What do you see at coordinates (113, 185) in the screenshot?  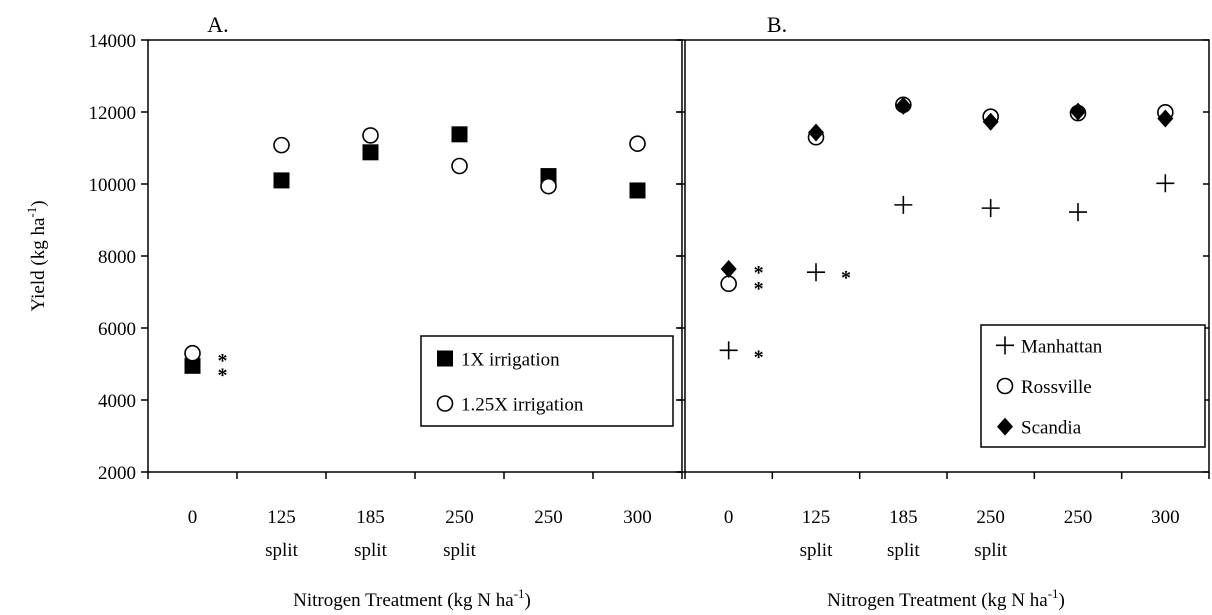 I see `y-tick-label: 10000` at bounding box center [113, 185].